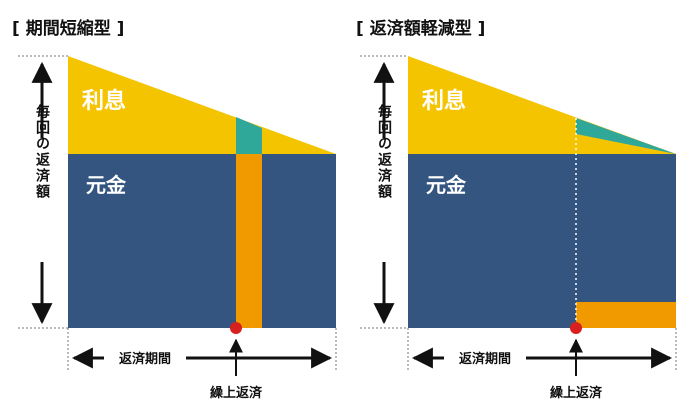 Image resolution: width=700 pixels, height=420 pixels. What do you see at coordinates (68, 28) in the screenshot?
I see `panel-title: [ 期間短縮型 ]` at bounding box center [68, 28].